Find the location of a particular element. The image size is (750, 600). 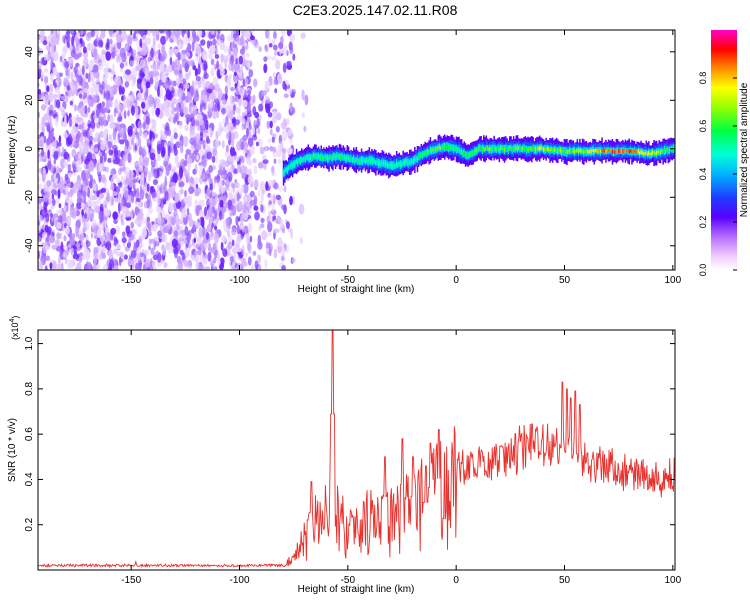

spectrogram-y-label: Frequency (Hz) is located at coordinates (12, 150).